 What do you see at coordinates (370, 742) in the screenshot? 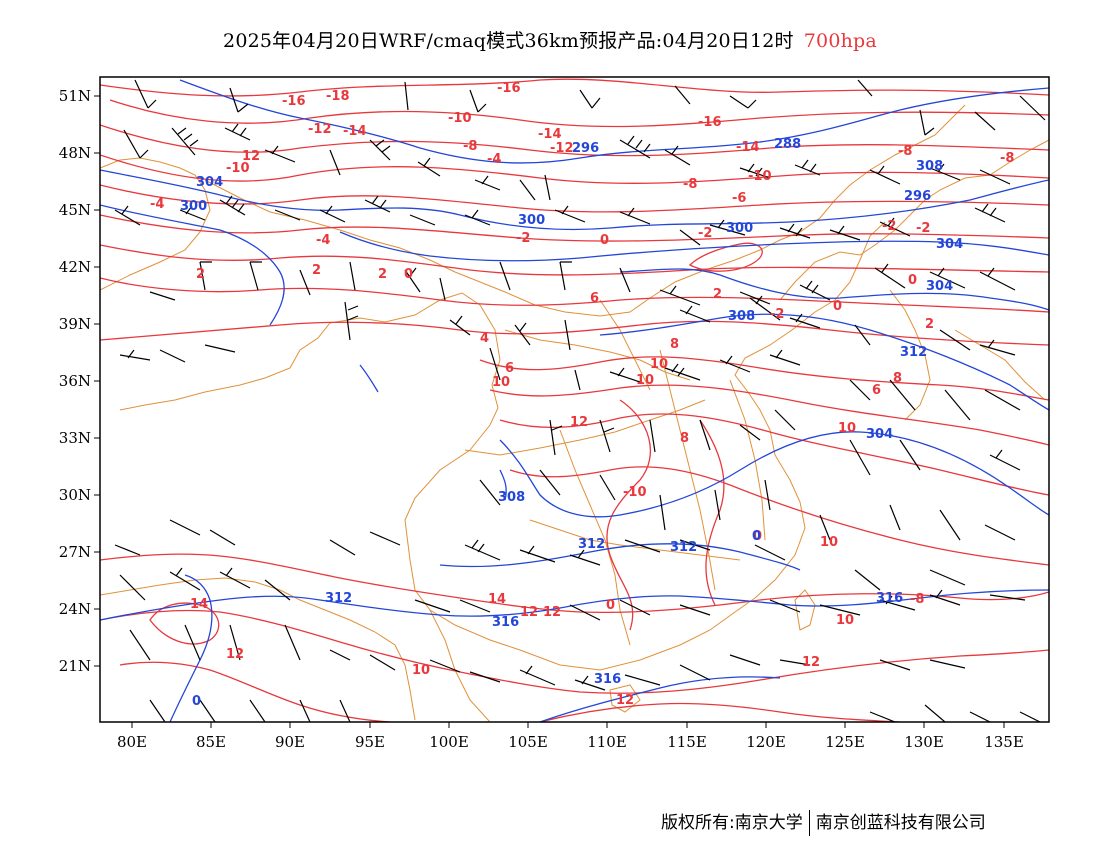
I see `lon-label: 95E` at bounding box center [370, 742].